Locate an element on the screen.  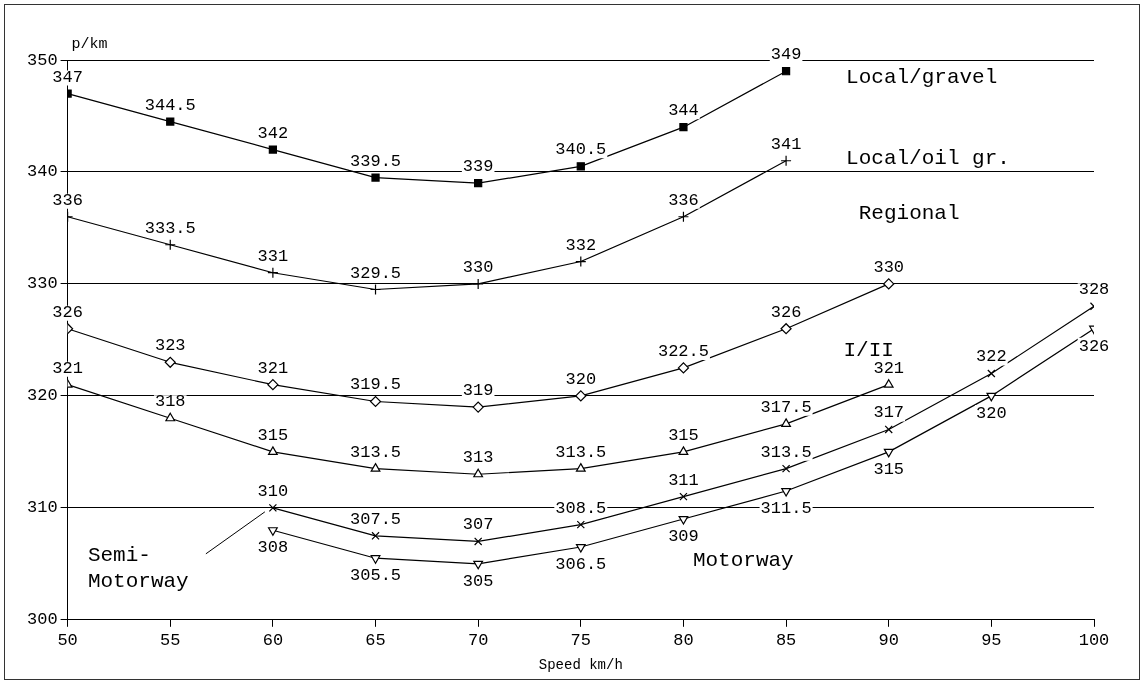
y-tick-label: 350 is located at coordinates (42, 60).